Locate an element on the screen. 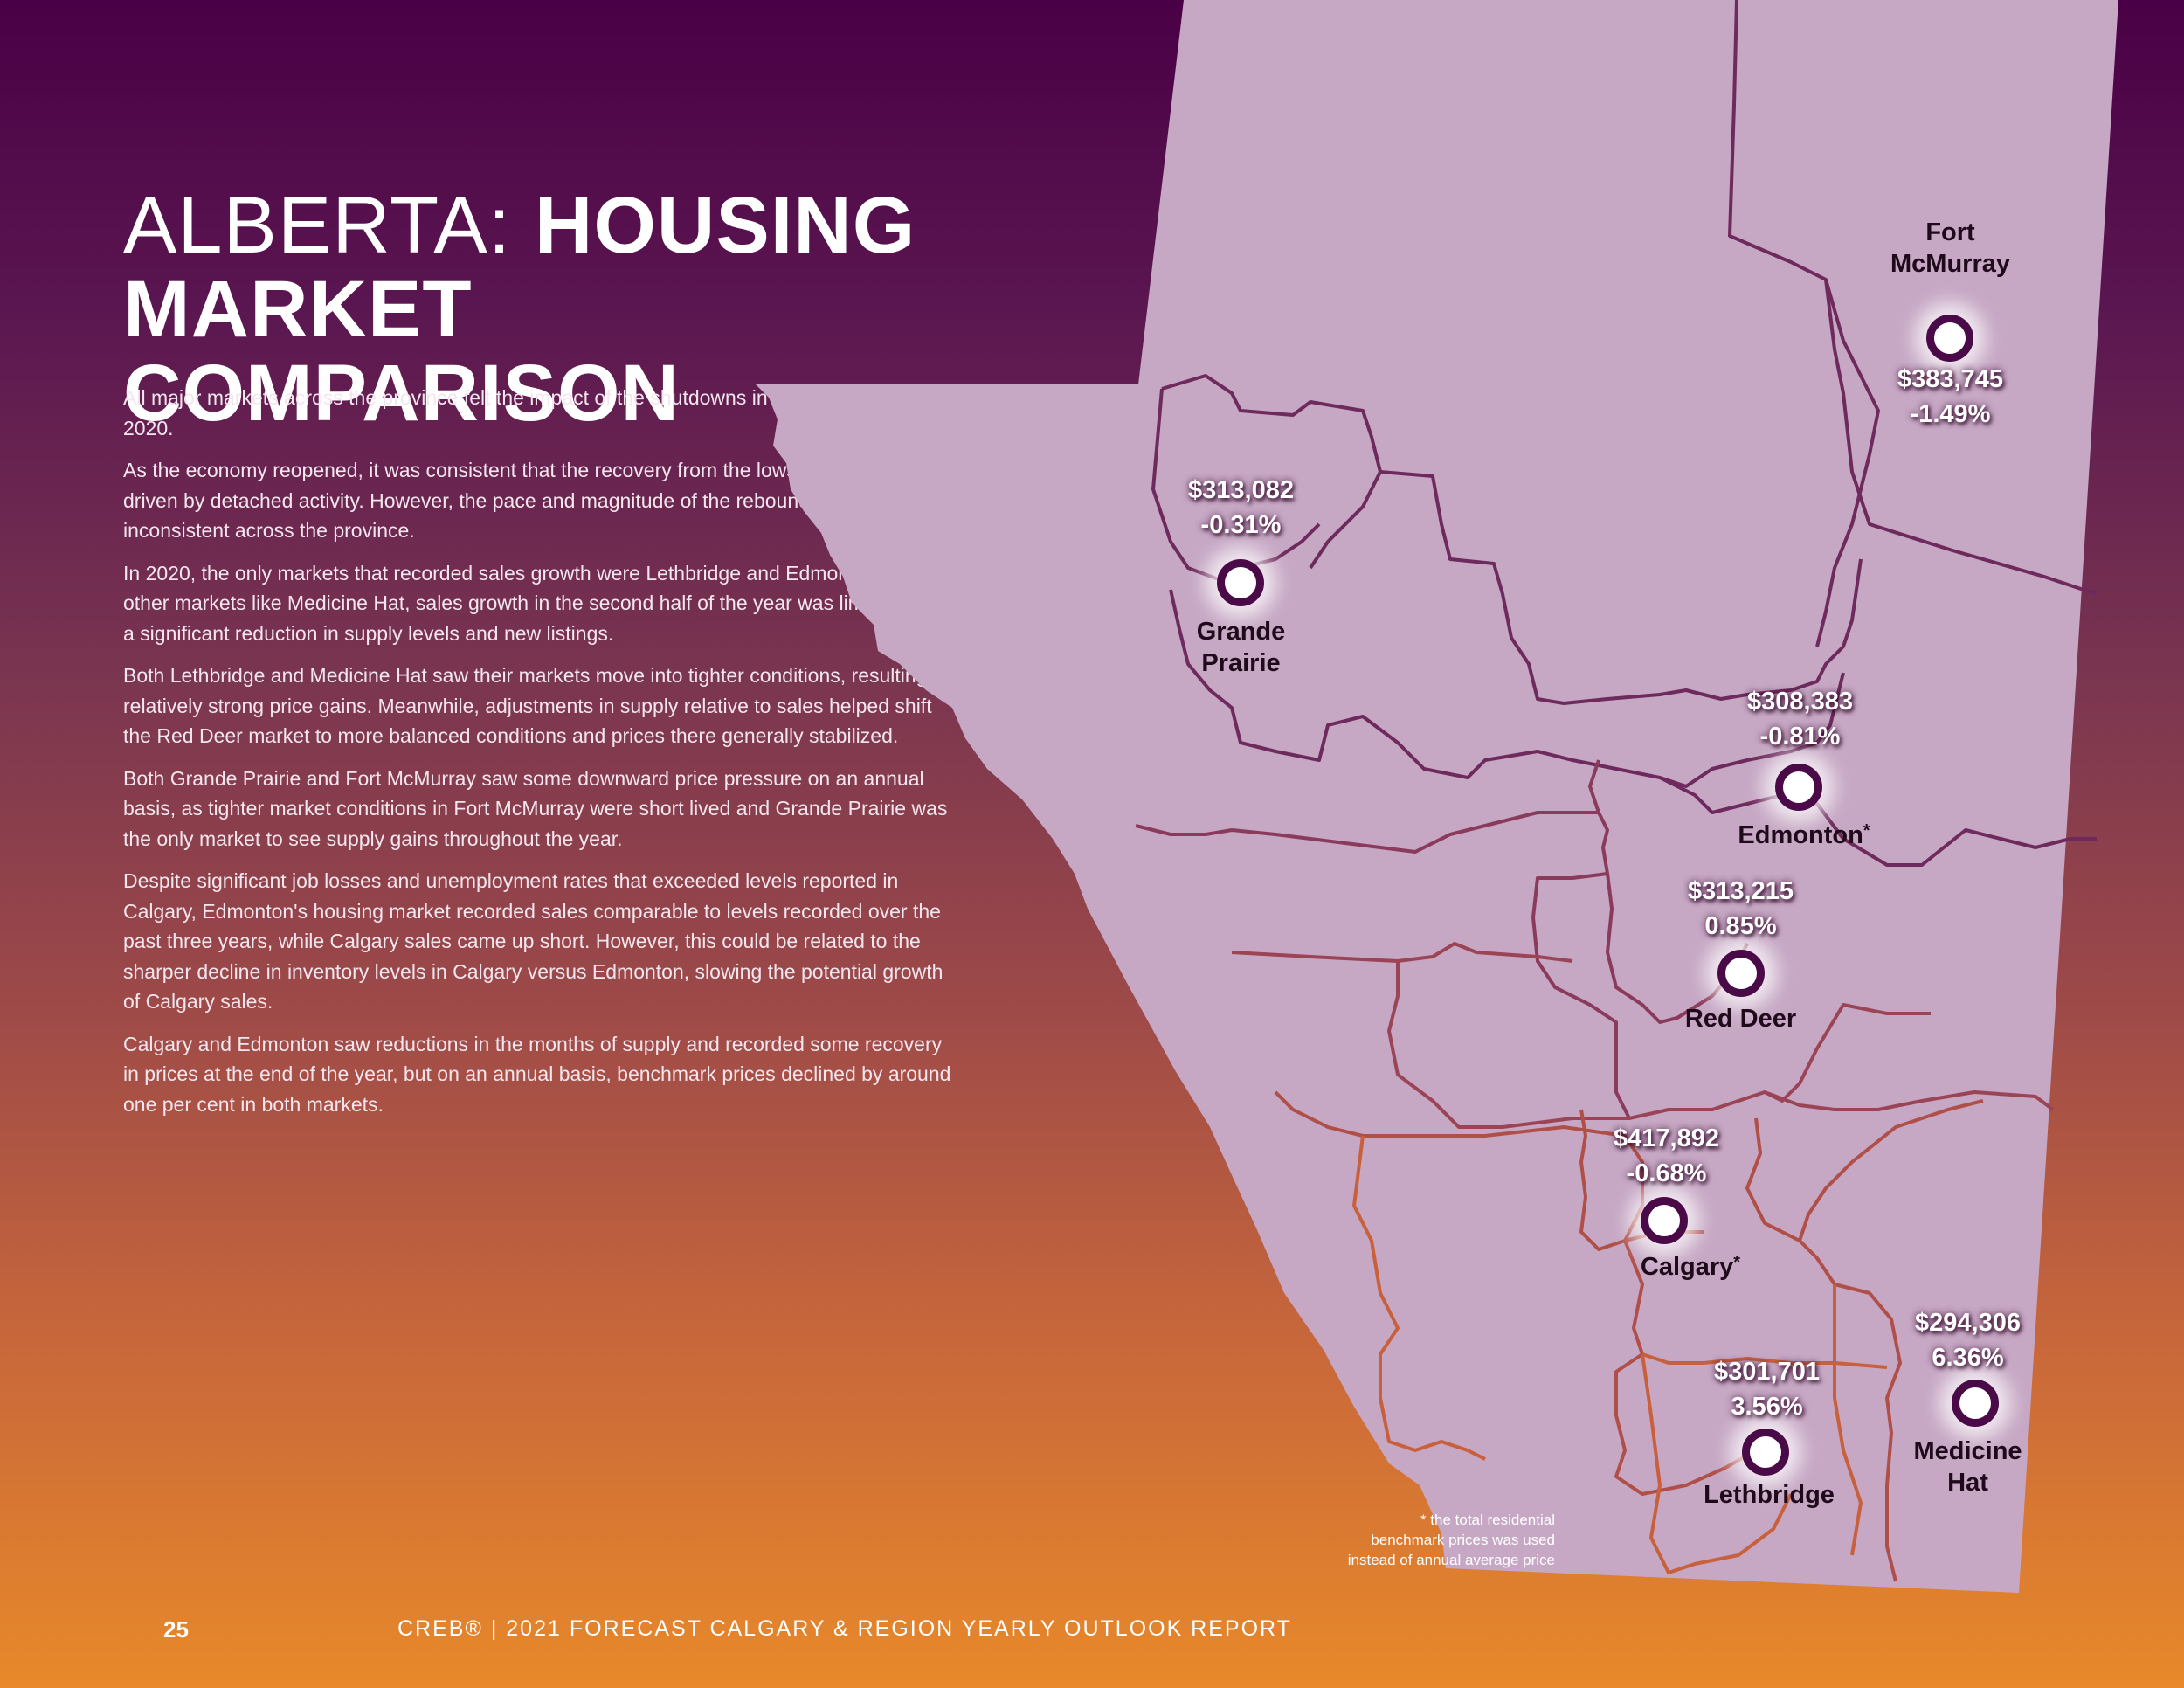 The height and width of the screenshot is (1688, 2184). market-name-lethbridge: Lethbridge is located at coordinates (1769, 1495).